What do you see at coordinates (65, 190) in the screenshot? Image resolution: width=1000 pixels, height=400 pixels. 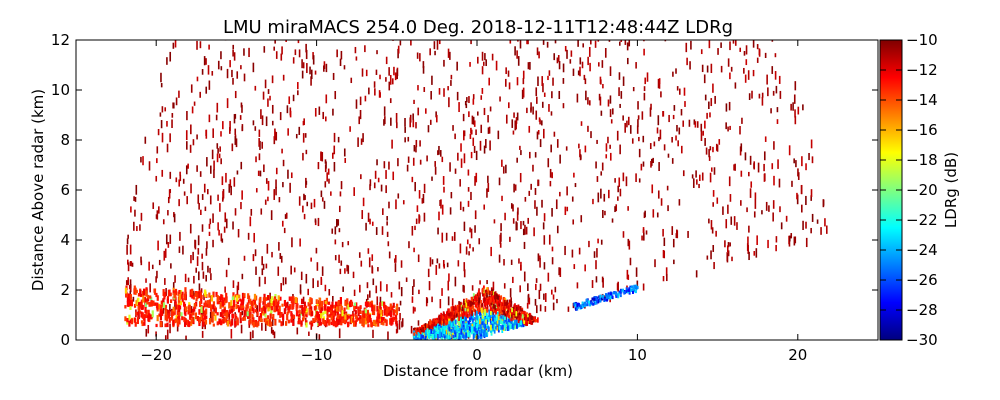 I see `y-tick-label: 6` at bounding box center [65, 190].